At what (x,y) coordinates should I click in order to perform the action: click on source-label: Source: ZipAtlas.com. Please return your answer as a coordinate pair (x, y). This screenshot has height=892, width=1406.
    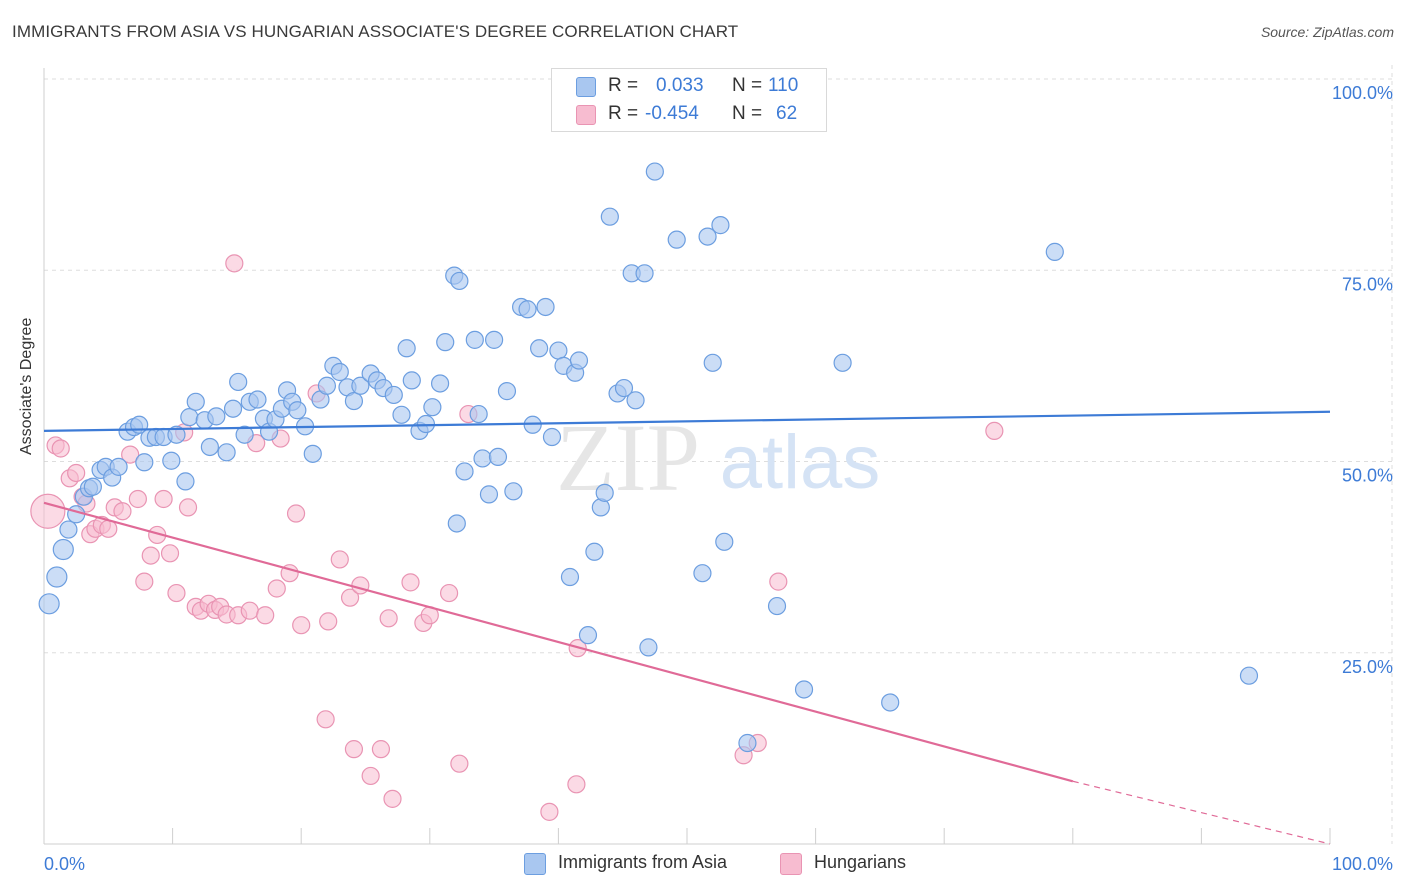
    Looking at the image, I should click on (1327, 32).